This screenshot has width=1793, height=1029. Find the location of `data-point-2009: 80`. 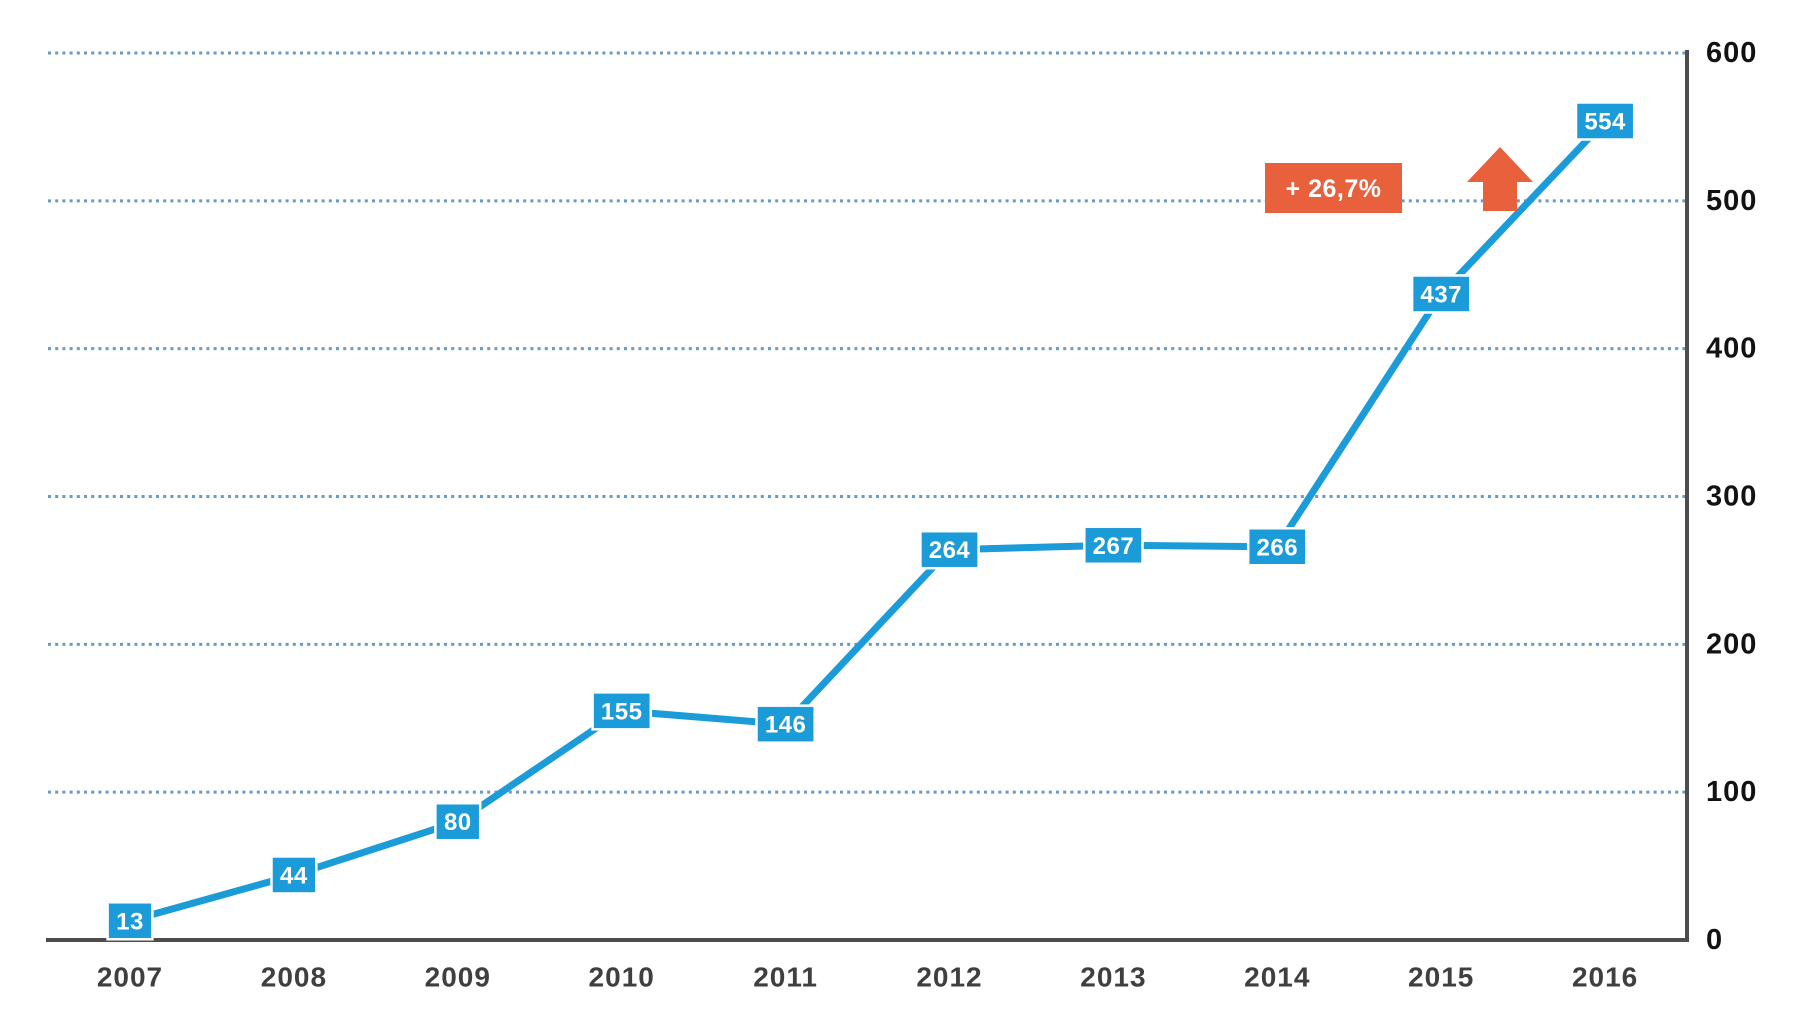

data-point-2009: 80 is located at coordinates (458, 821).